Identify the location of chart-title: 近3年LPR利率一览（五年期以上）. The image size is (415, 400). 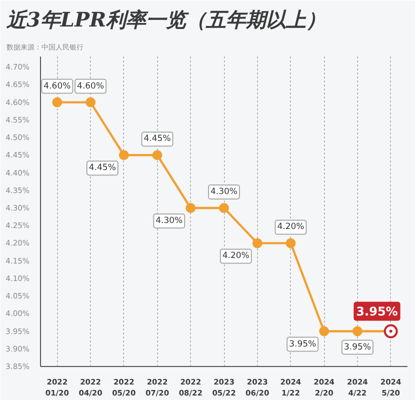
(166, 20).